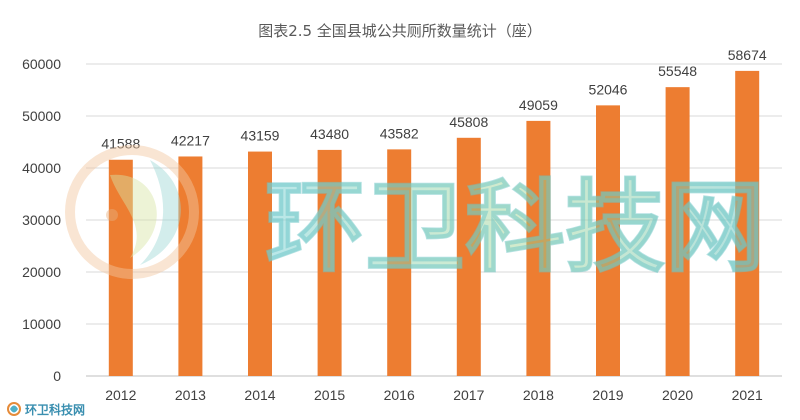 The image size is (800, 420). I want to click on y-tick-label: 30000, so click(41, 220).